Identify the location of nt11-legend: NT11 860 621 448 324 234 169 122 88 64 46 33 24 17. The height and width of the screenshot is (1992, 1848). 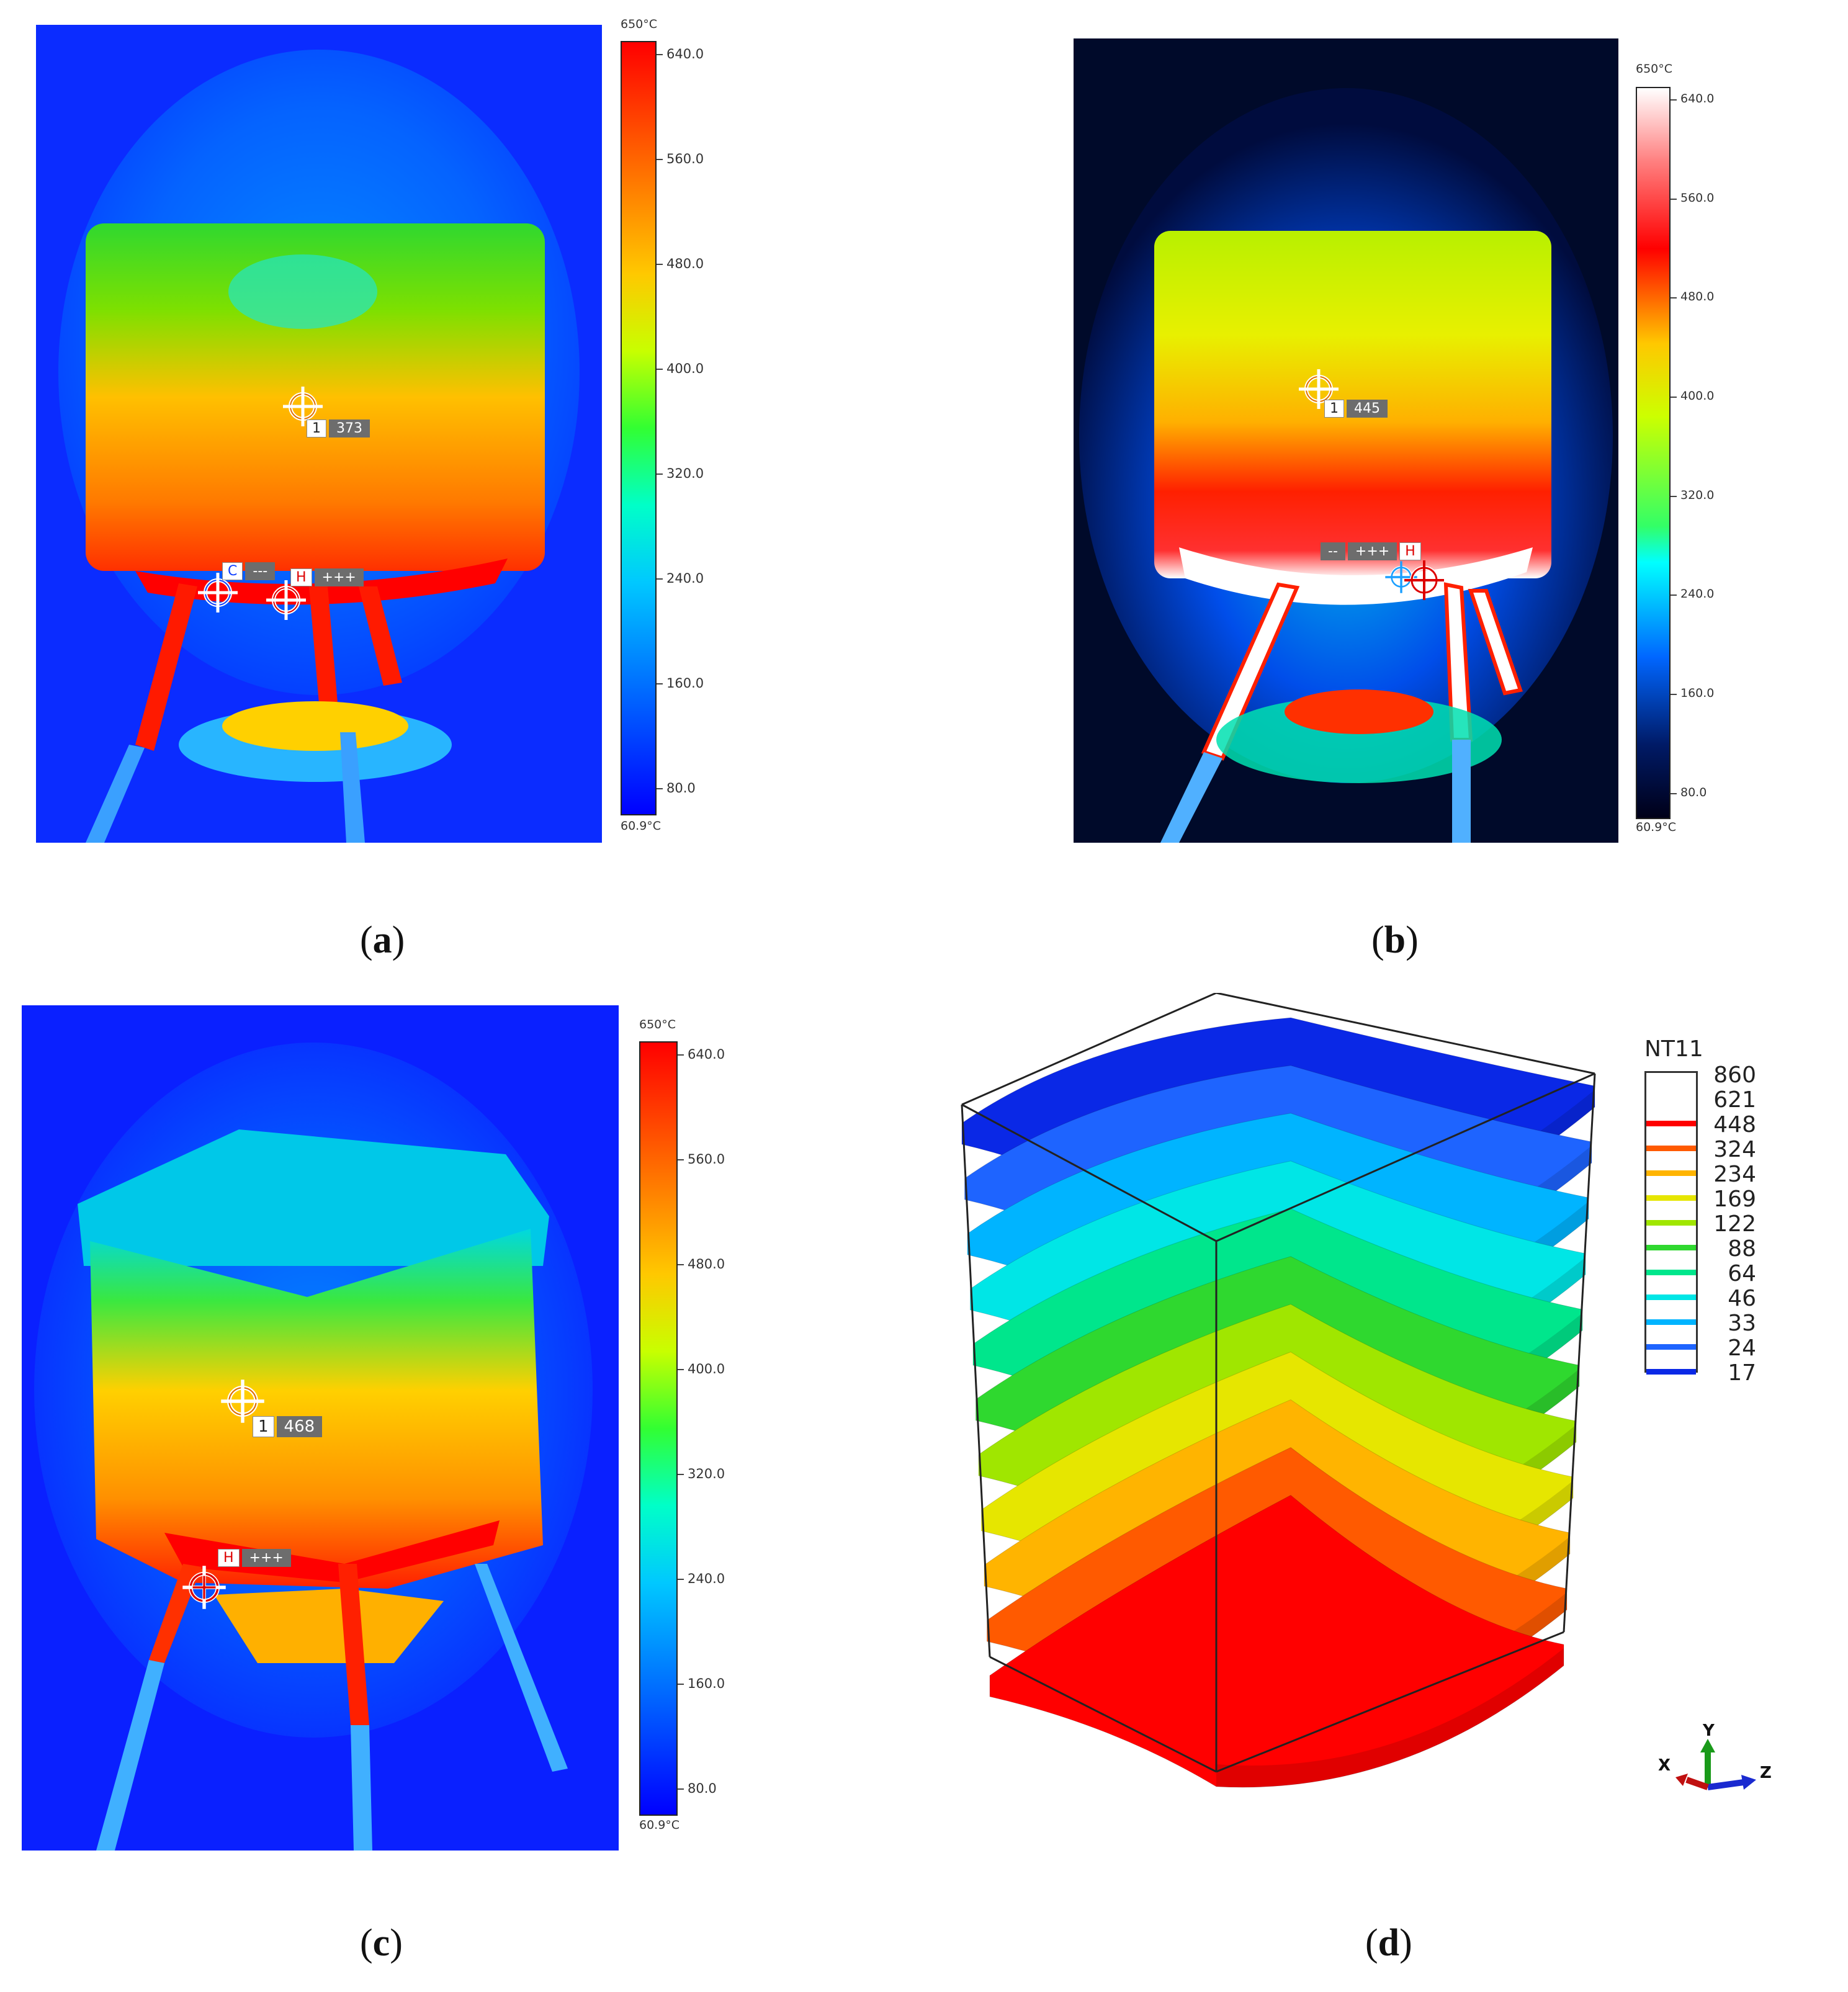
(1738, 1211).